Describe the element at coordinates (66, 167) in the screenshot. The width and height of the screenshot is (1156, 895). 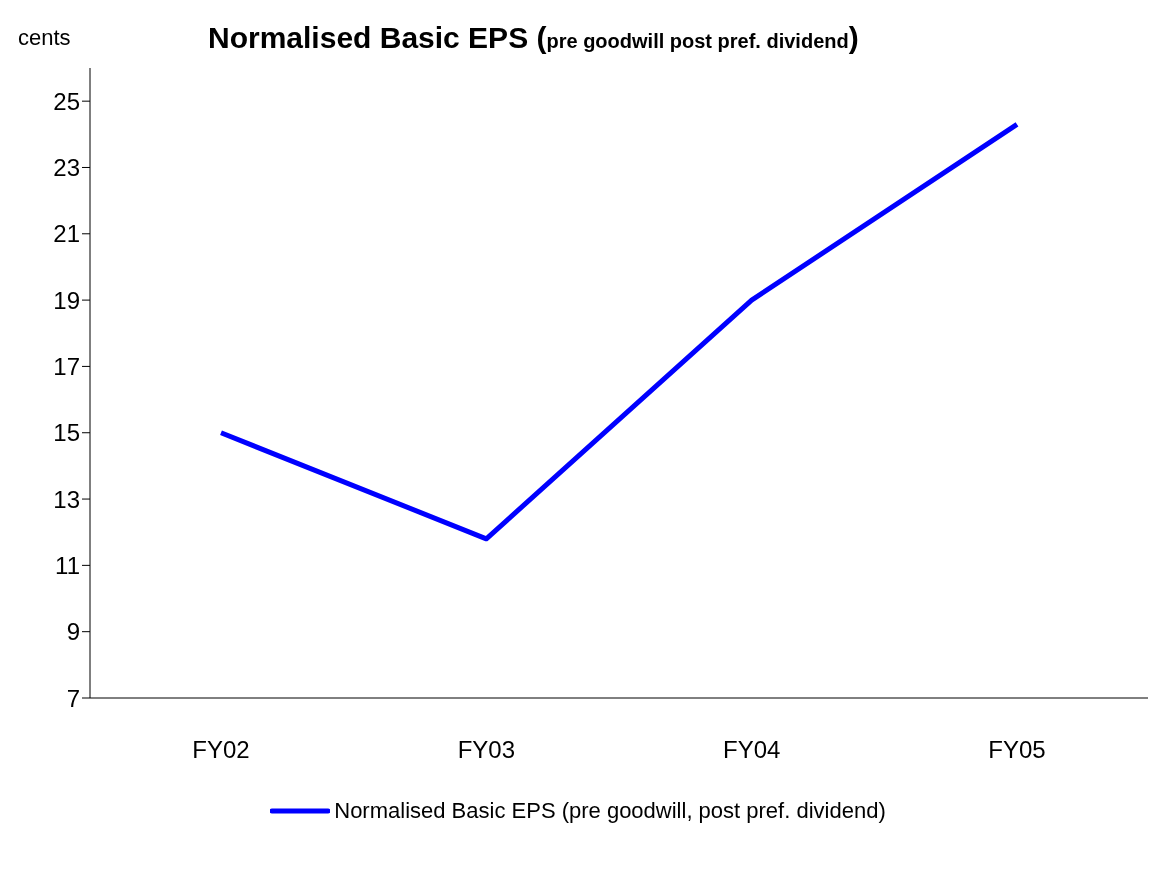
I see `y-tick-label: 23` at that location.